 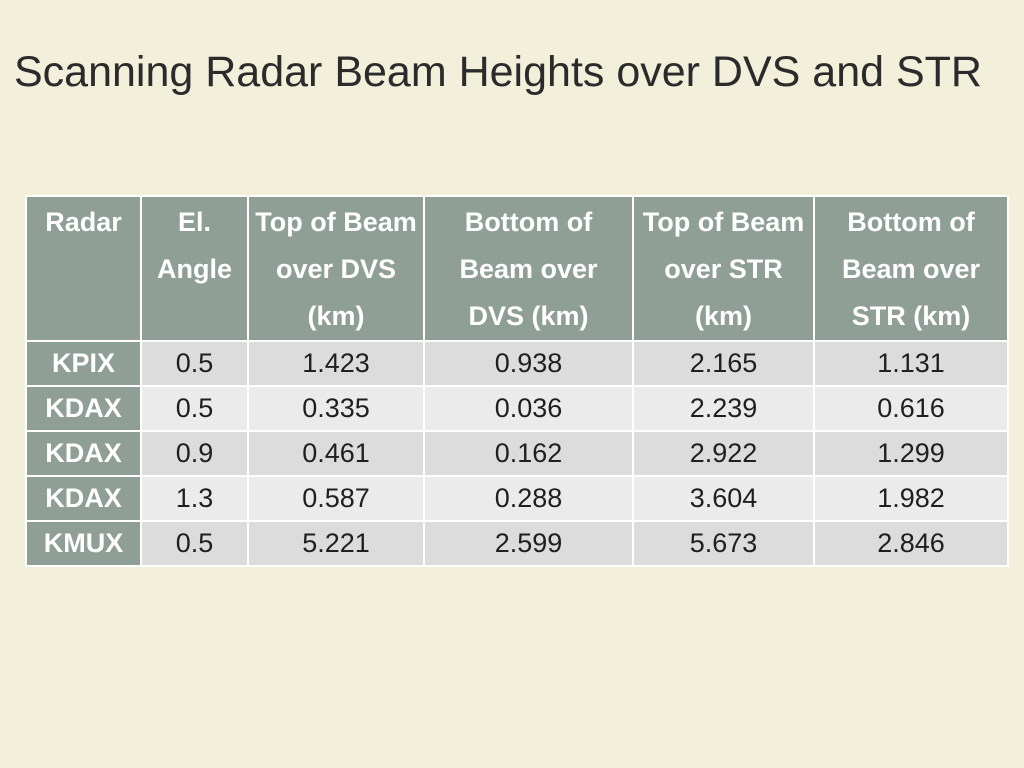 What do you see at coordinates (194, 453) in the screenshot?
I see `cell-el-angle: 0.9` at bounding box center [194, 453].